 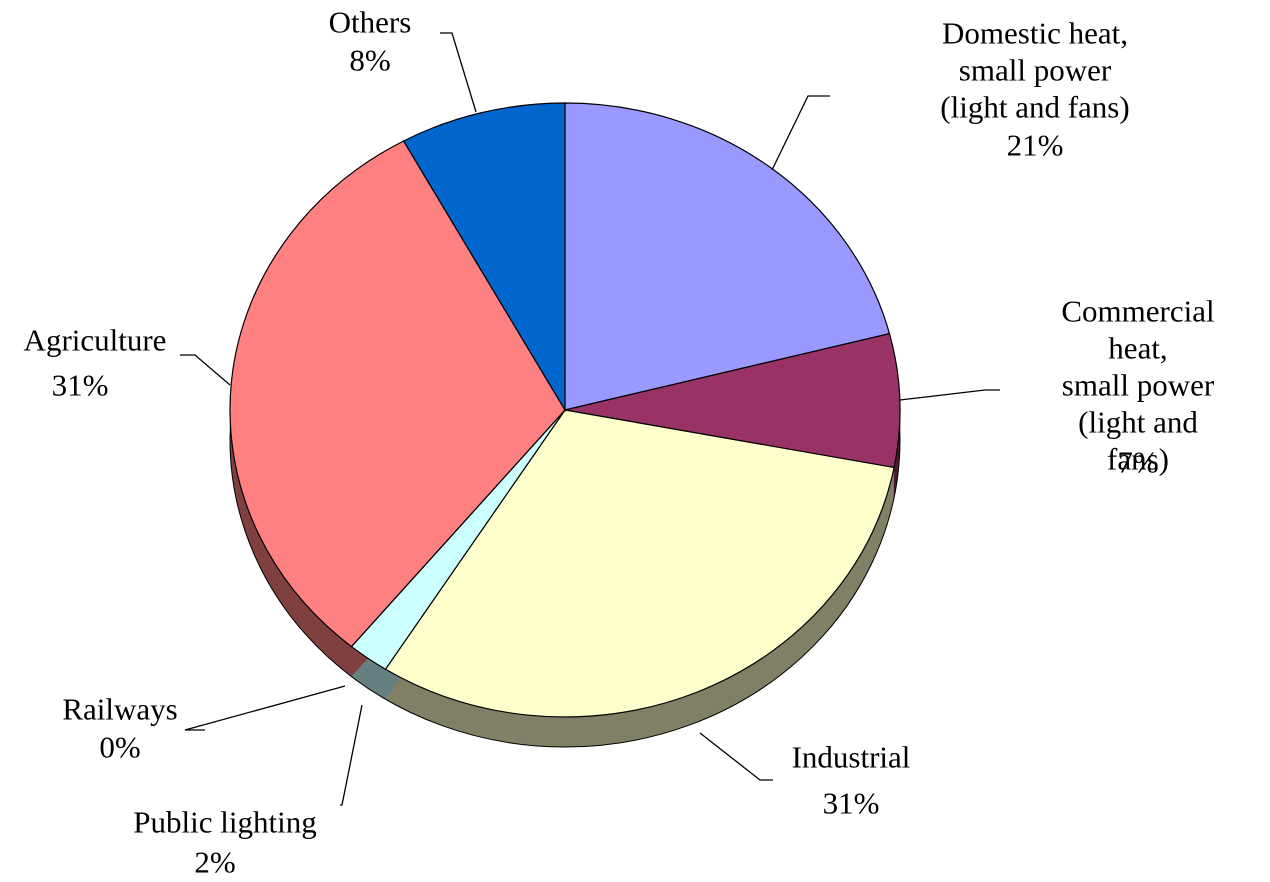 What do you see at coordinates (1035, 145) in the screenshot?
I see `value-label: 21%` at bounding box center [1035, 145].